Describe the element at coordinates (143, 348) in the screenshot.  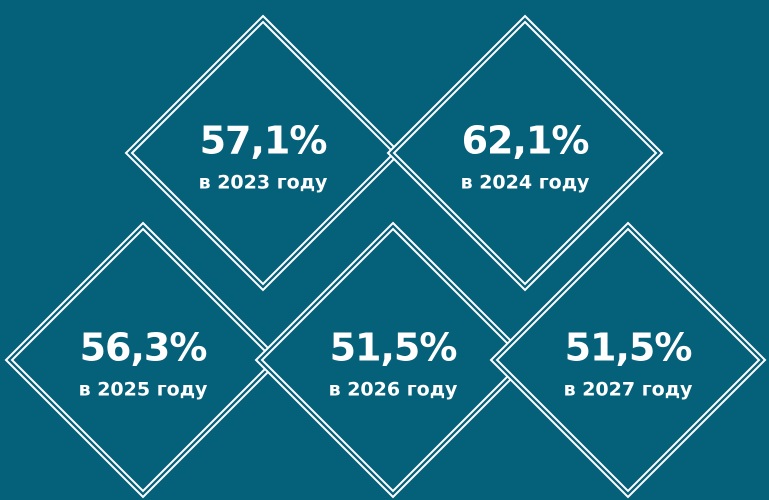
I see `value-label: 56,3%` at that location.